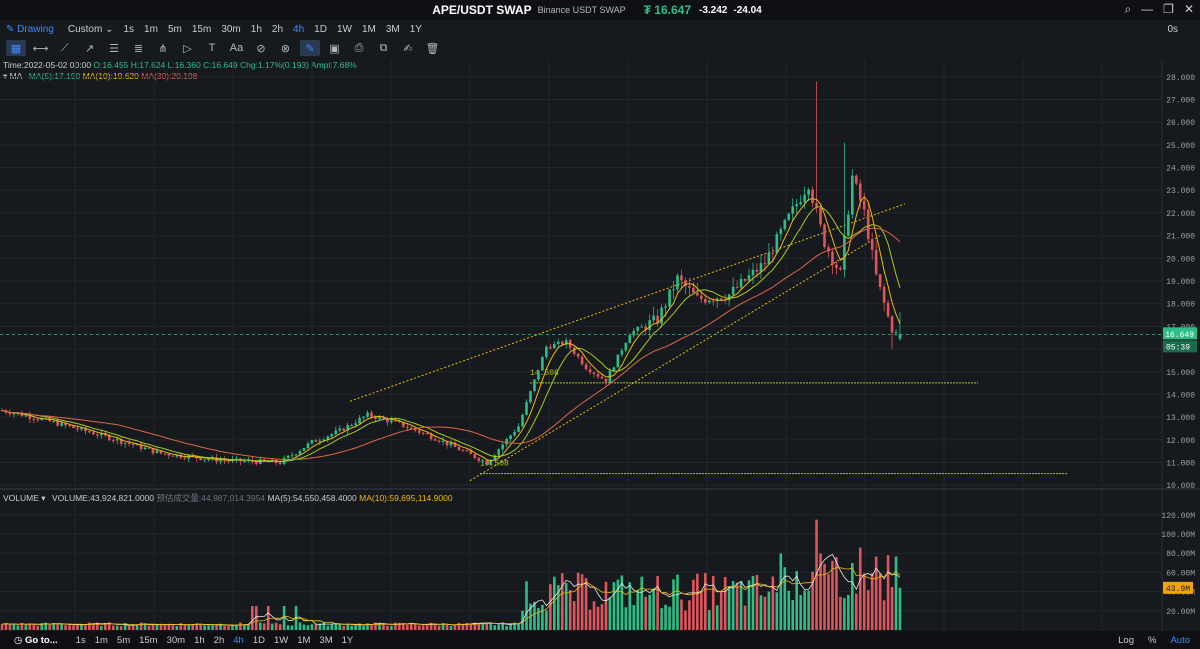 The image size is (1200, 649). I want to click on timeframe-top-30m: 30m, so click(231, 29).